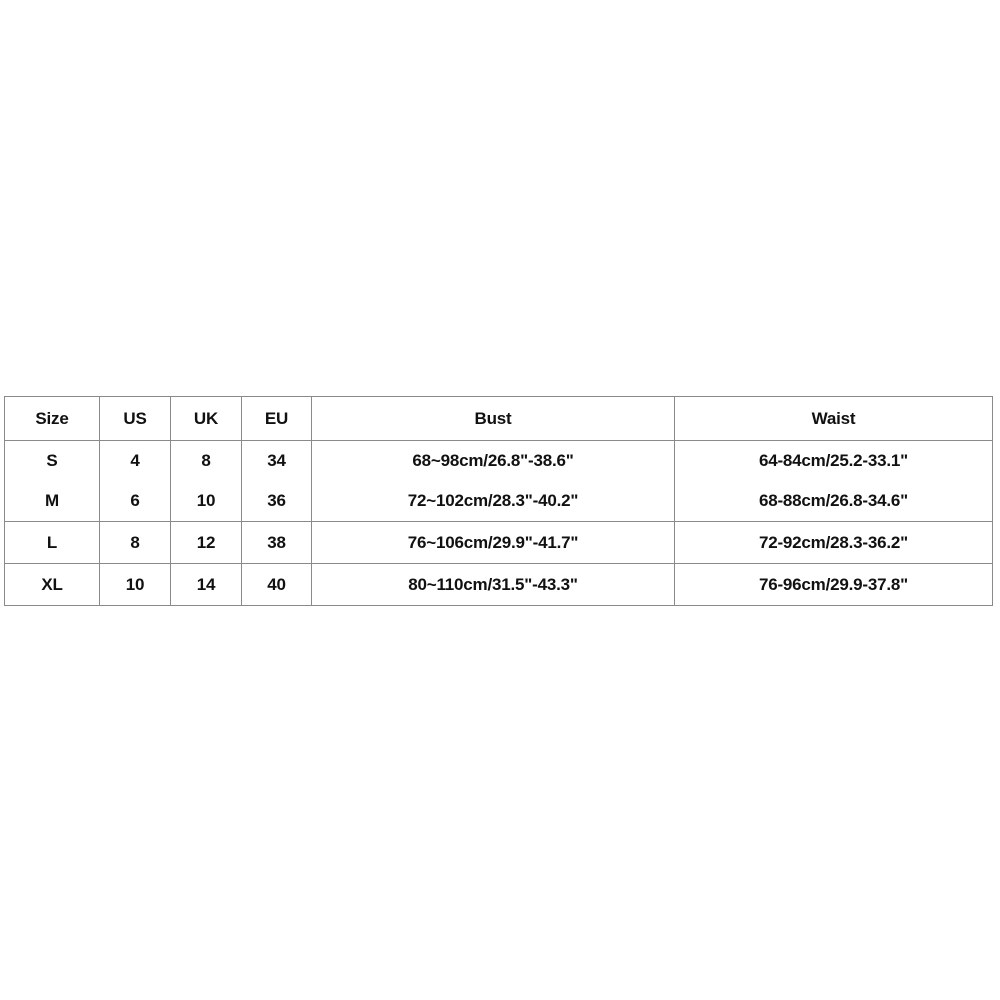 This screenshot has width=1000, height=1000. Describe the element at coordinates (493, 584) in the screenshot. I see `cell-bust-xl: 80~110cm/31.5"-43.3"` at that location.